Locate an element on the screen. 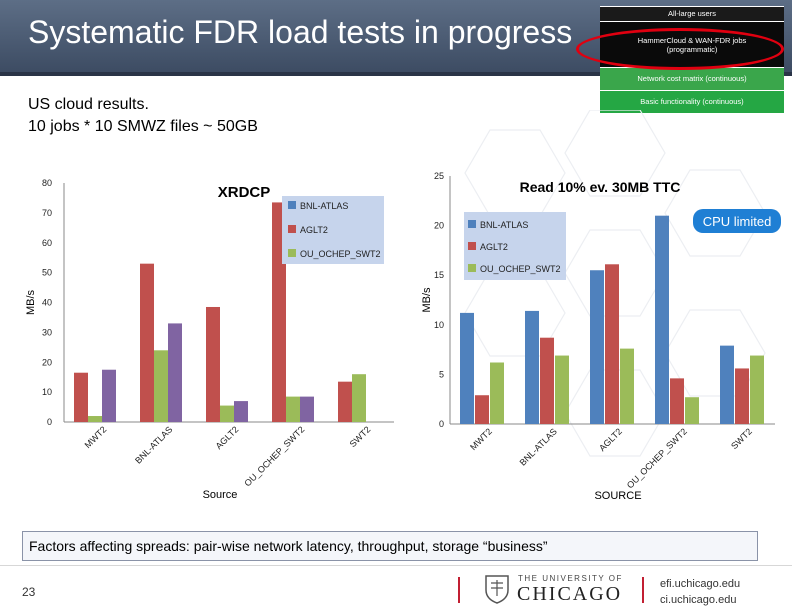 Image resolution: width=792 pixels, height=613 pixels. pyramid-network-label: Network cost matrix (continuous) is located at coordinates (692, 78).